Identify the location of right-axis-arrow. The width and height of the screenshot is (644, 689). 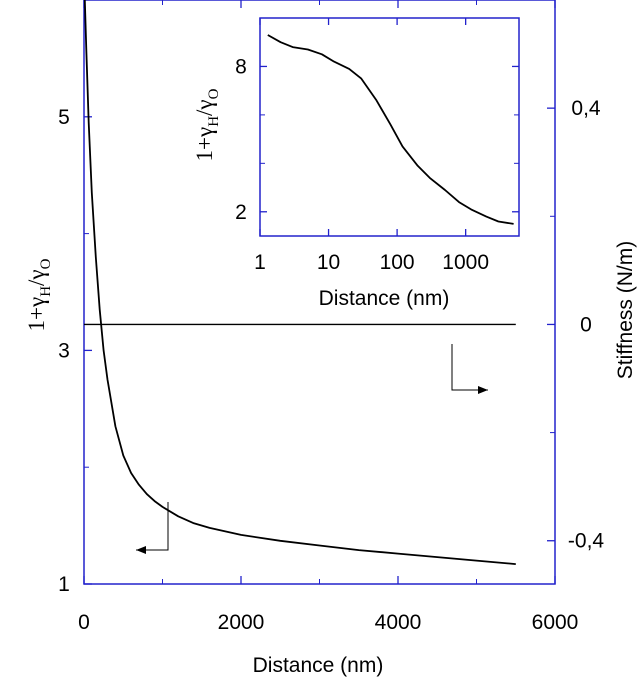
(469, 367).